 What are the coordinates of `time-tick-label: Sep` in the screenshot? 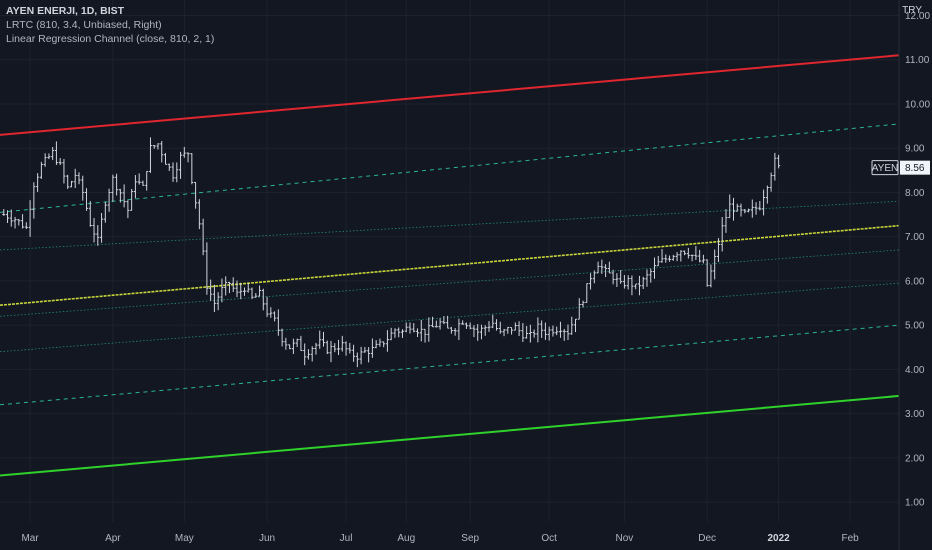 It's located at (470, 538).